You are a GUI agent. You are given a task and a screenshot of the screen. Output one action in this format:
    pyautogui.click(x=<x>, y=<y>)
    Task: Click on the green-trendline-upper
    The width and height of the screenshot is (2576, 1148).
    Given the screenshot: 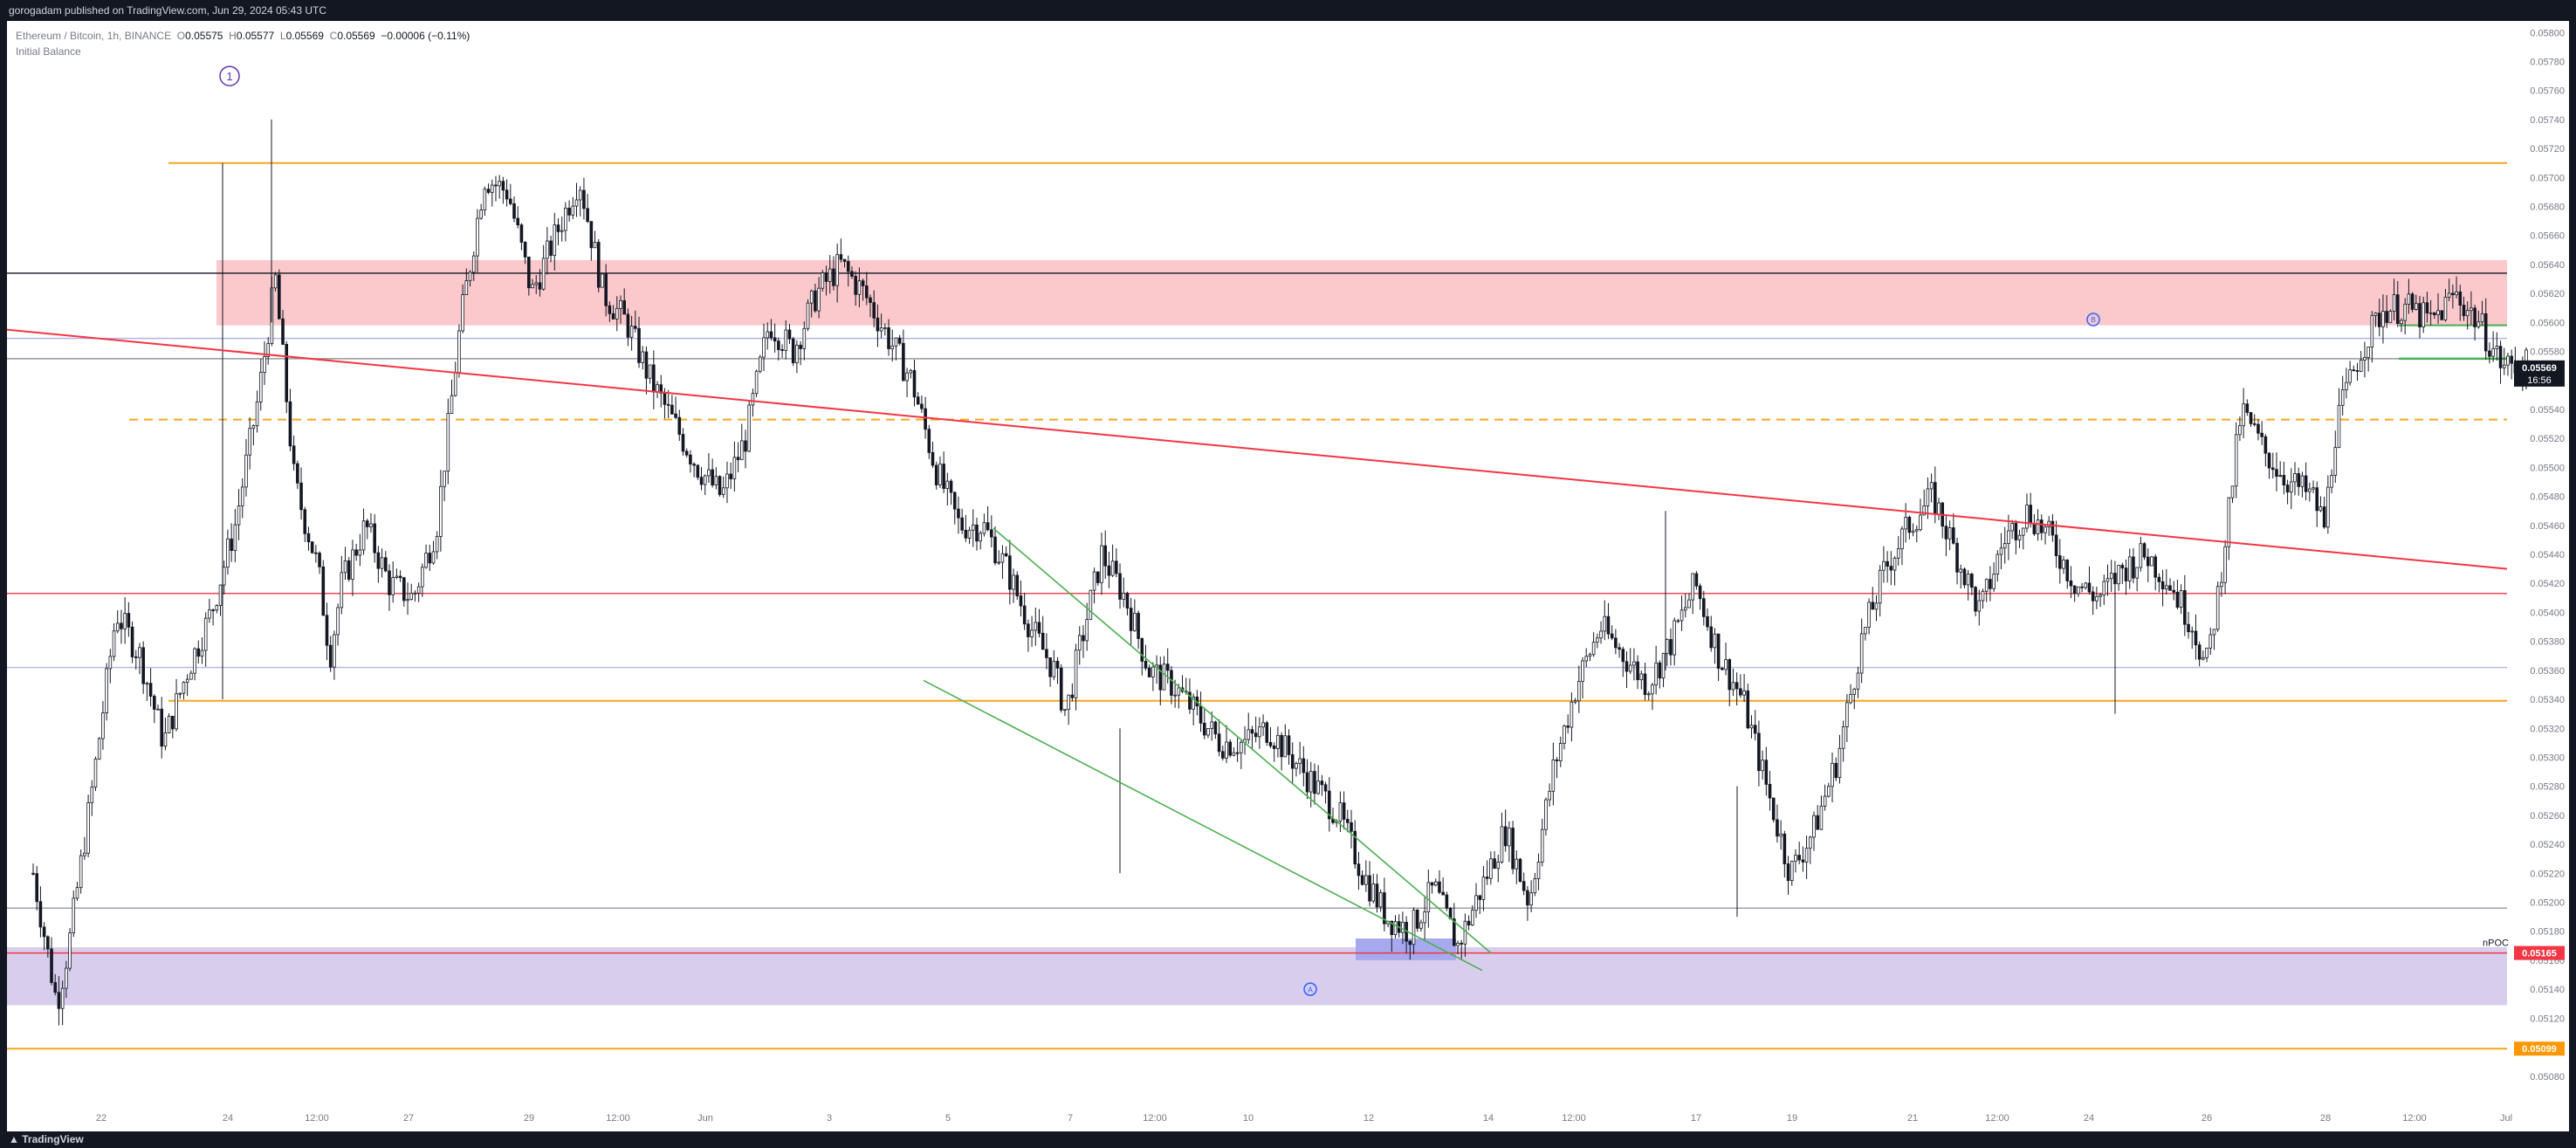 What is the action you would take?
    pyautogui.click(x=1243, y=740)
    